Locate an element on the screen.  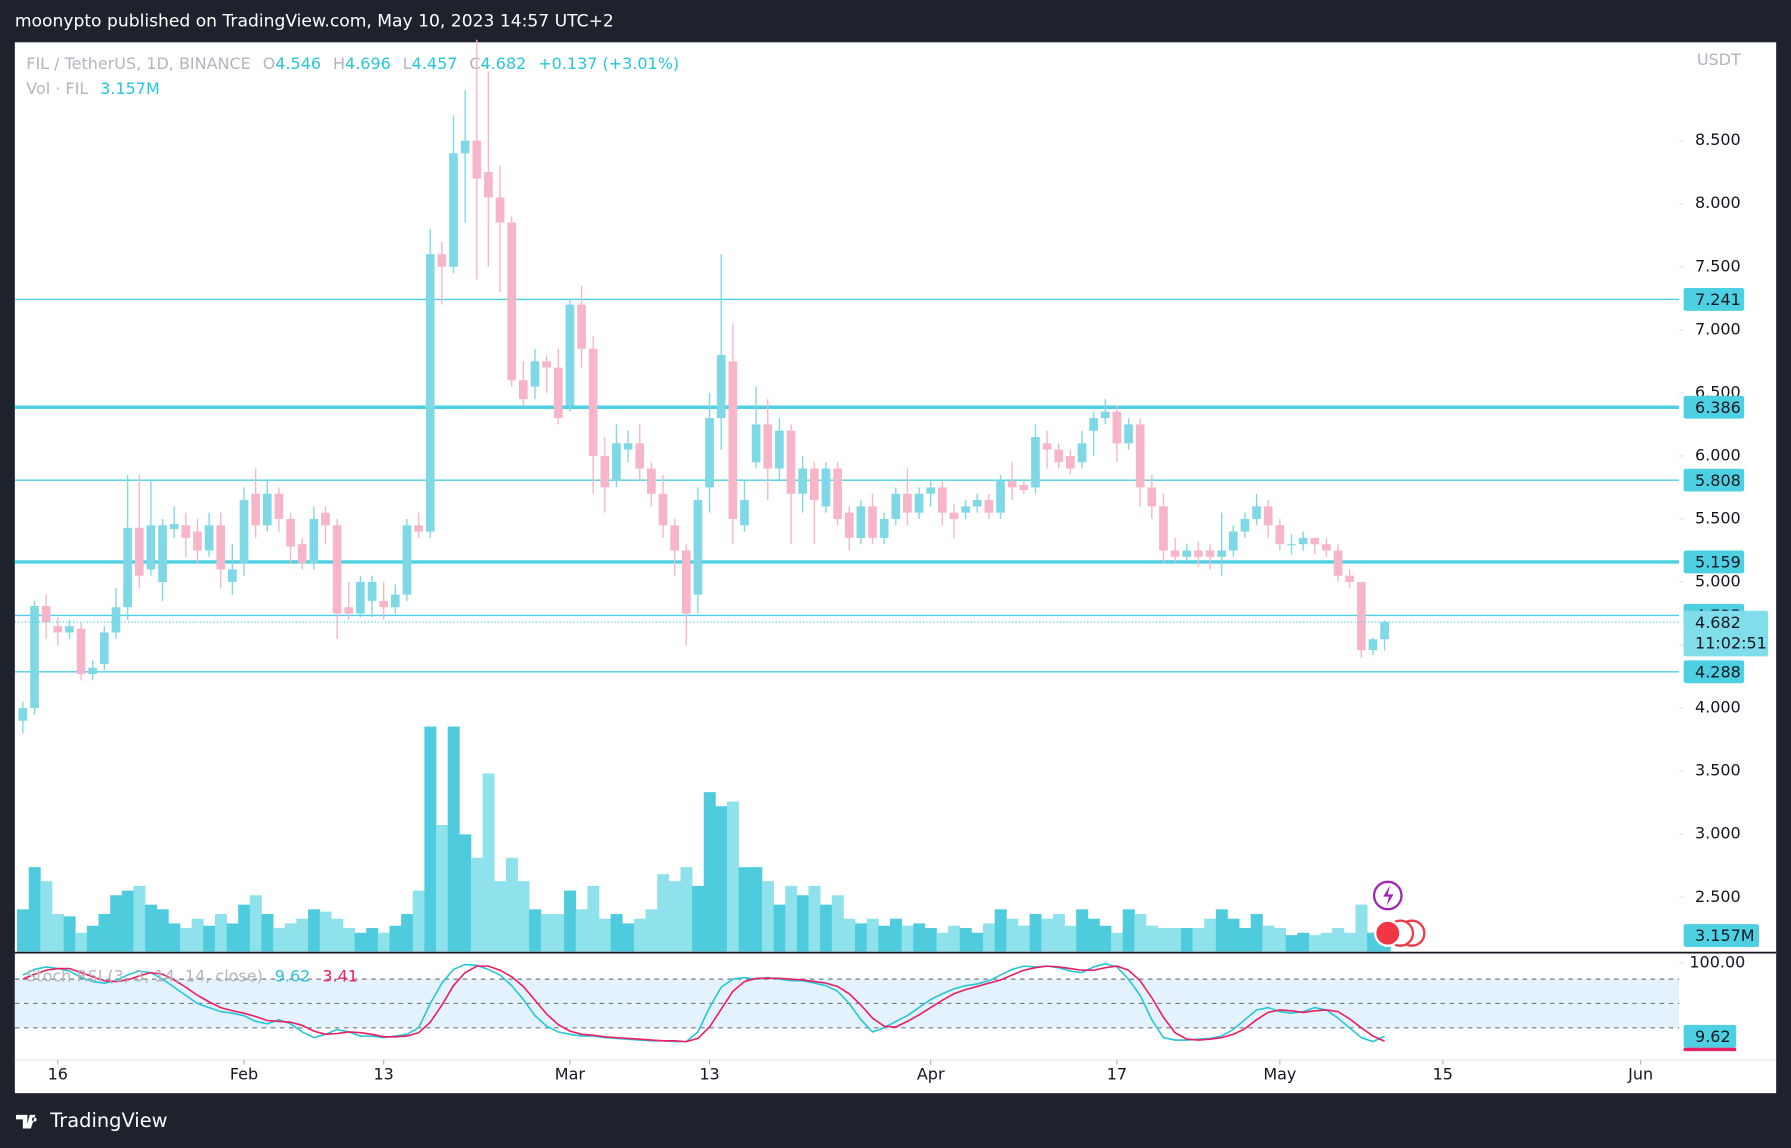
x-tick-label: Feb is located at coordinates (244, 1073).